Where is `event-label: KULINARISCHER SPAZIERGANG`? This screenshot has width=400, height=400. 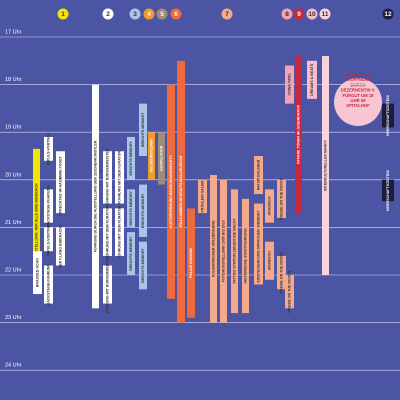 event-label: KULINARISCHER SPAZIERGANG is located at coordinates (213, 248).